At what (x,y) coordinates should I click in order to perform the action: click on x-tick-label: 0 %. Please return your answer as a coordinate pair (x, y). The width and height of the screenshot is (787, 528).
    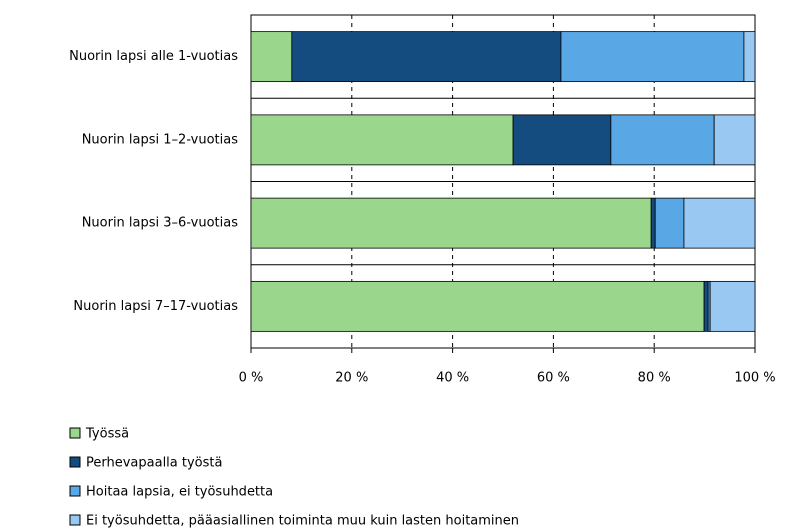
    Looking at the image, I should click on (251, 378).